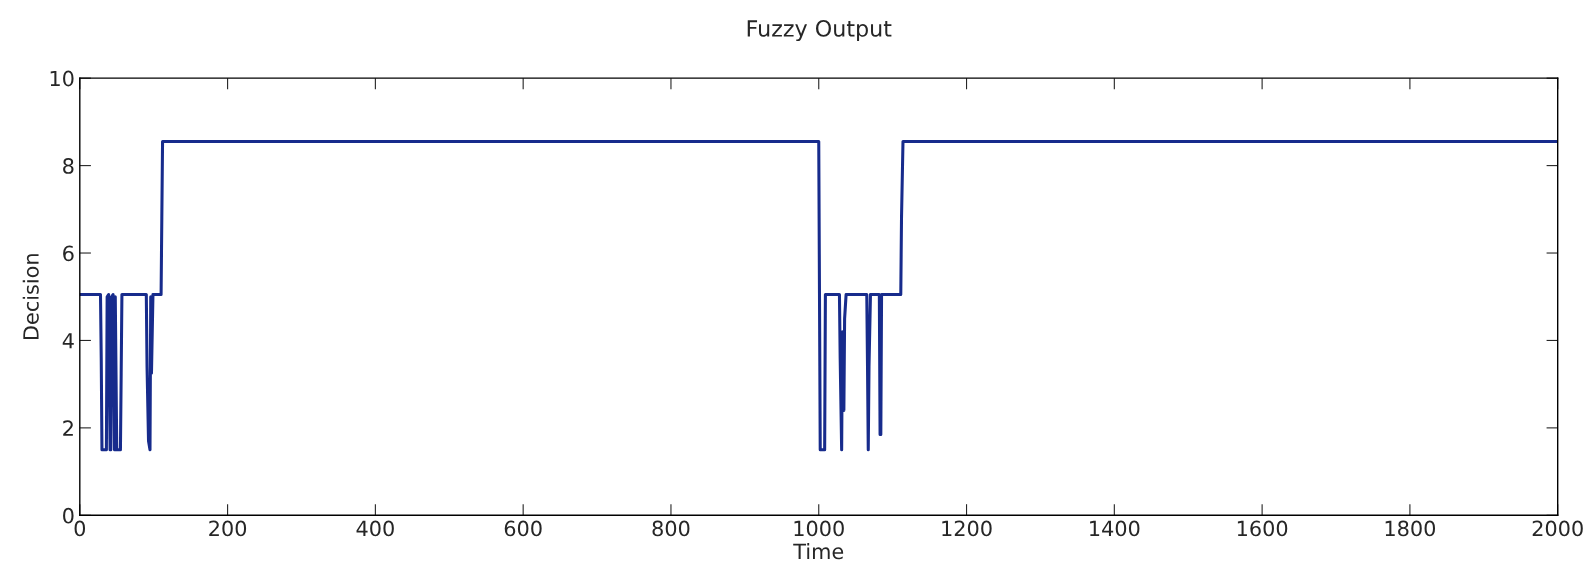 The width and height of the screenshot is (1596, 579). Describe the element at coordinates (671, 528) in the screenshot. I see `x-tick-label: 800` at that location.